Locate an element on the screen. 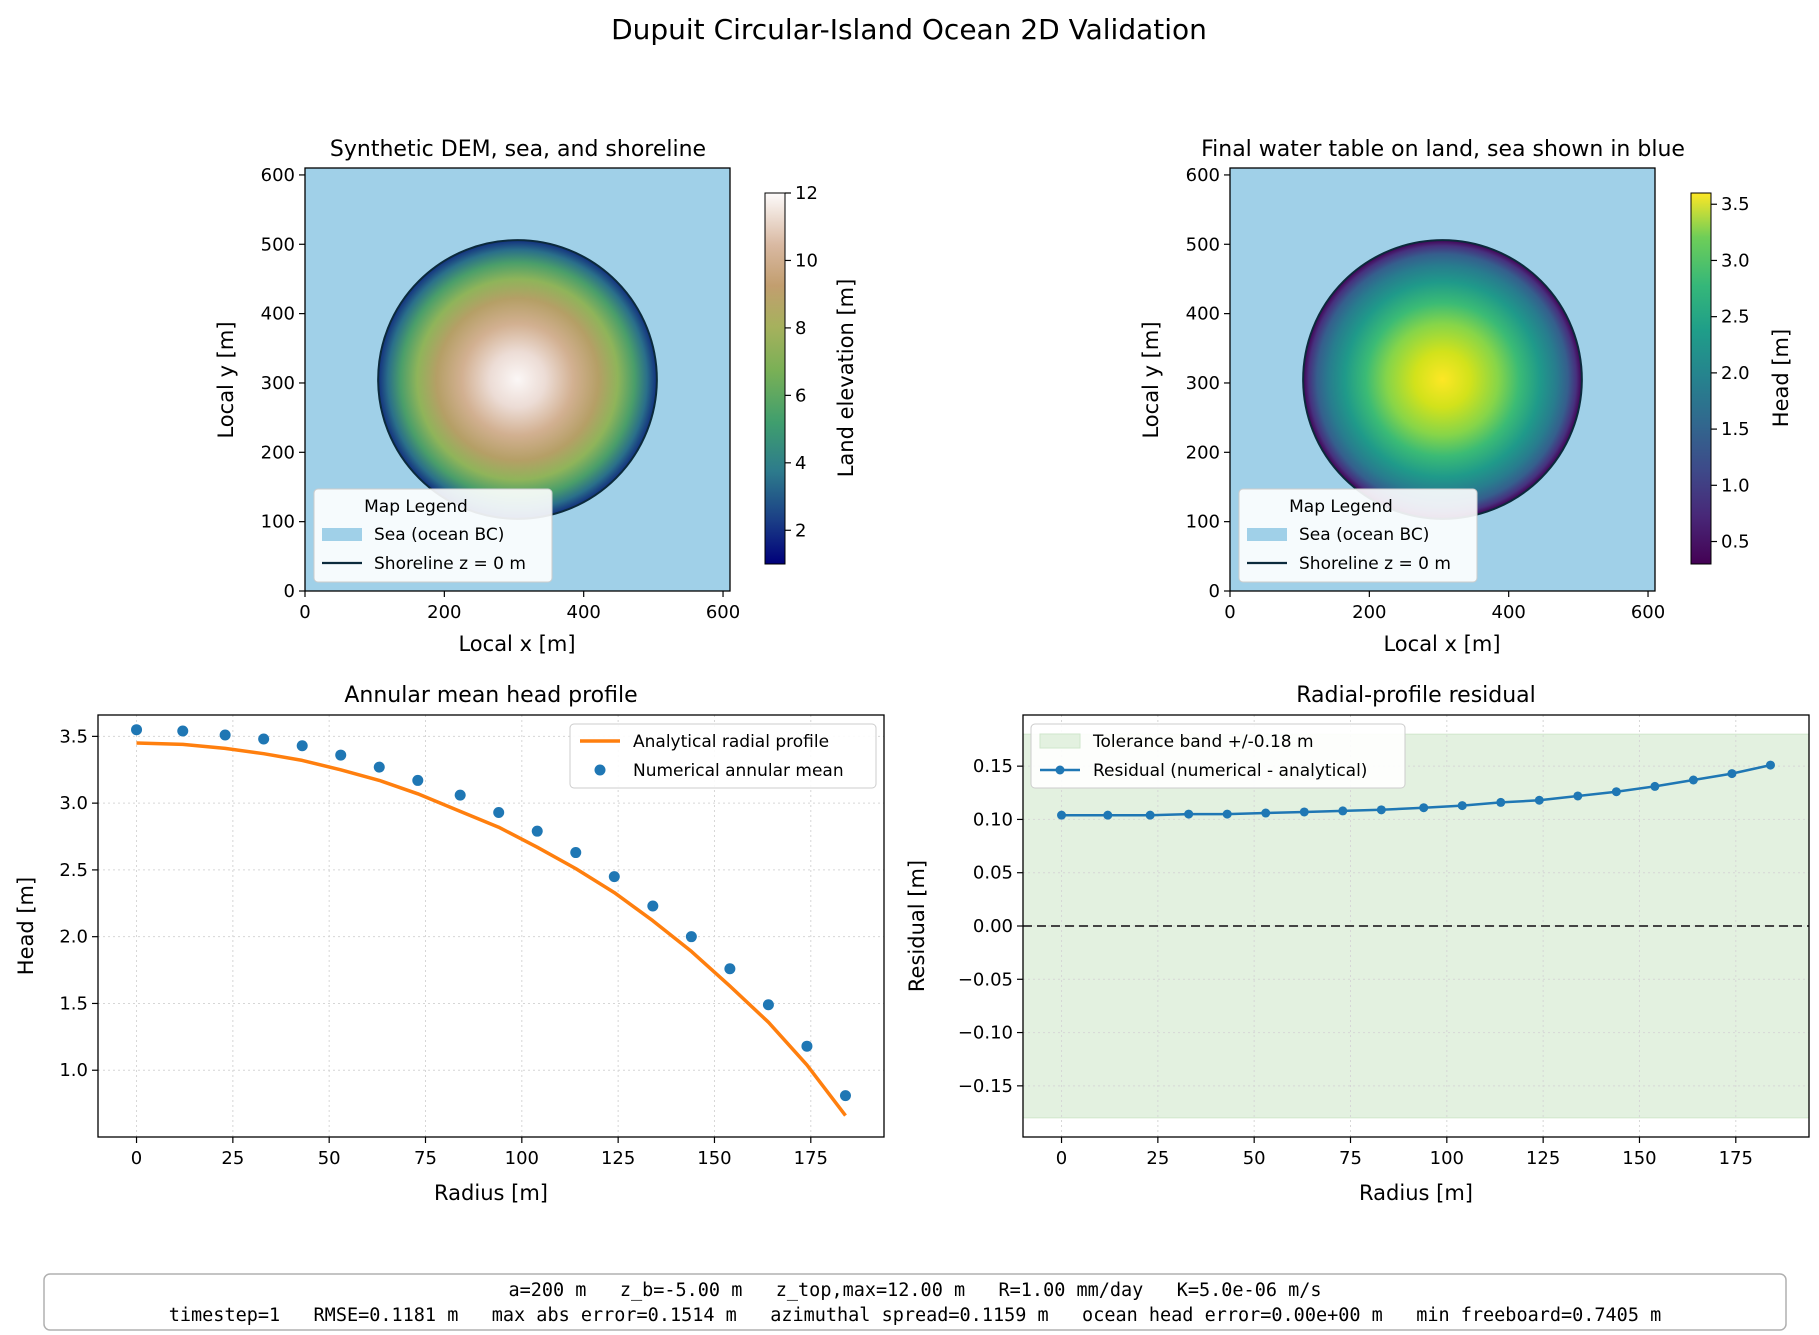  dem-map-xtick-label: 200 is located at coordinates (444, 612).